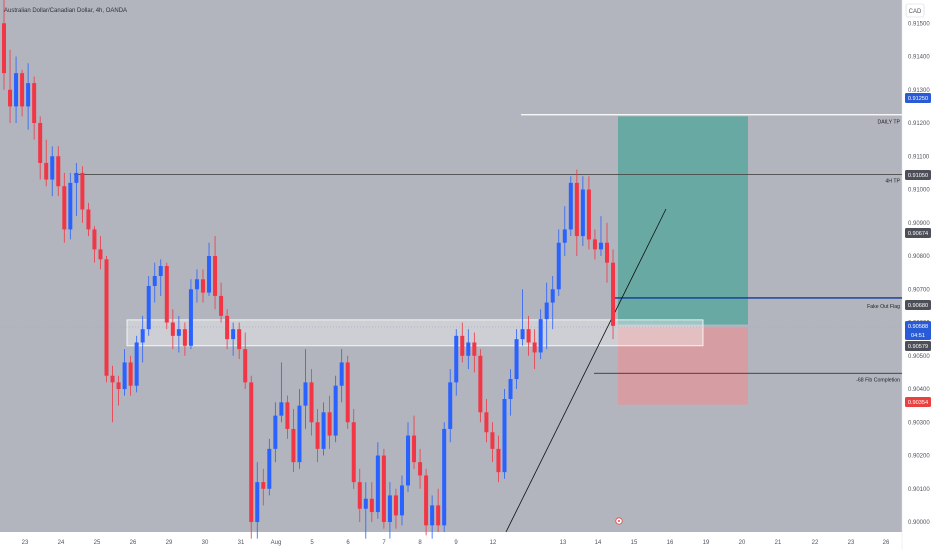 This screenshot has height=550, width=932. I want to click on support-zone, so click(415, 333).